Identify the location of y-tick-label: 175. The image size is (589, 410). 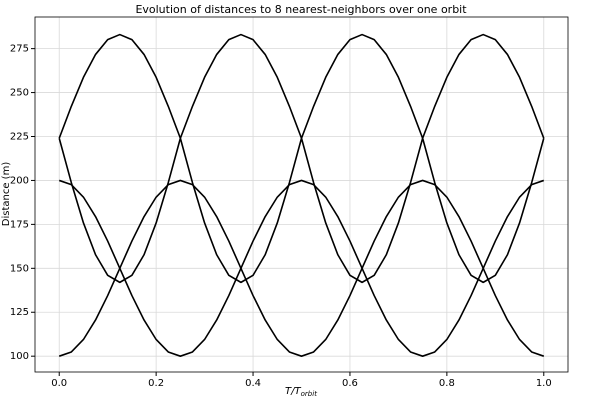
(19, 224).